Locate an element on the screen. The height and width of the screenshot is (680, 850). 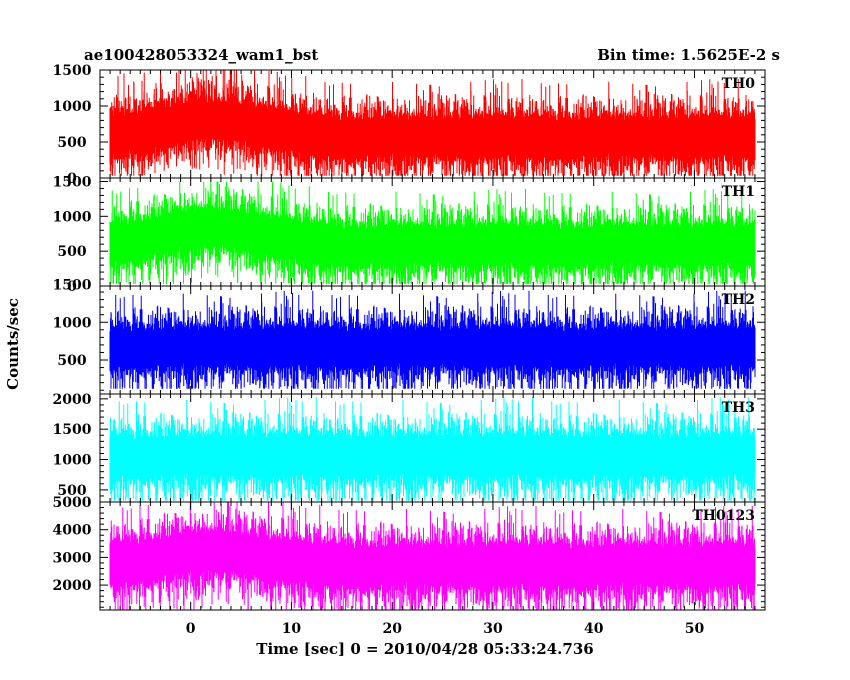
x-axis: 0 10 20 30 40 50 is located at coordinates (445, 629).